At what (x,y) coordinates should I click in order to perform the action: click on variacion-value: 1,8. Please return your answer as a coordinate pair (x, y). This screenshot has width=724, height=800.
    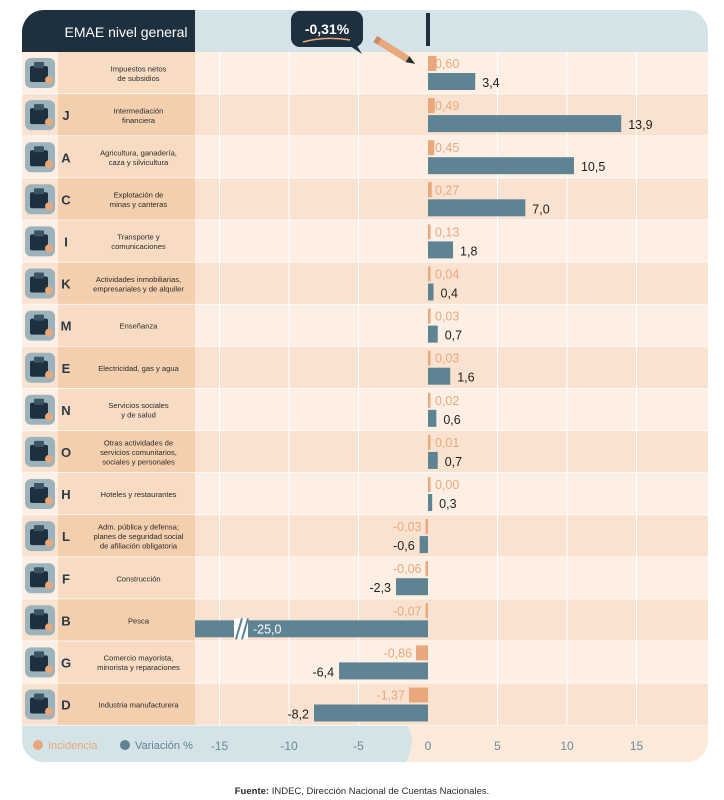
    Looking at the image, I should click on (468, 251).